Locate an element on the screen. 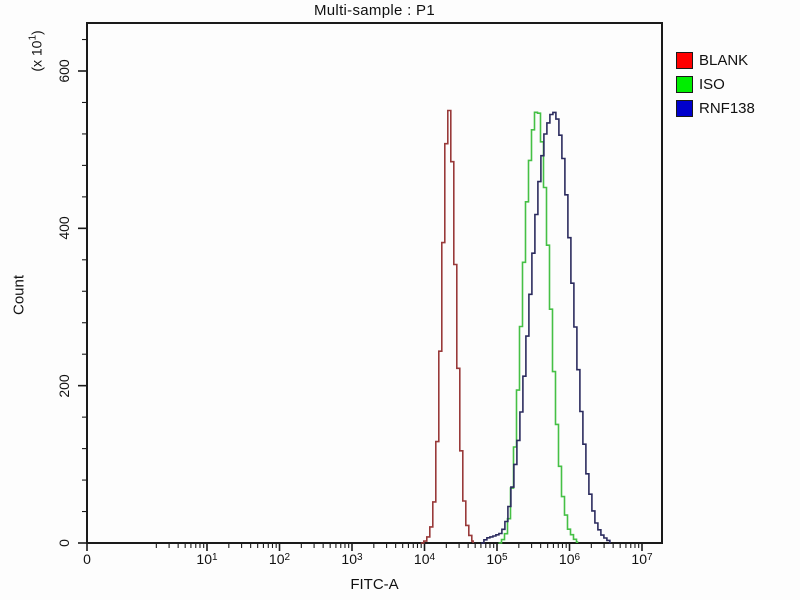 This screenshot has width=800, height=600. legend-swatch-rnf138 is located at coordinates (684, 108).